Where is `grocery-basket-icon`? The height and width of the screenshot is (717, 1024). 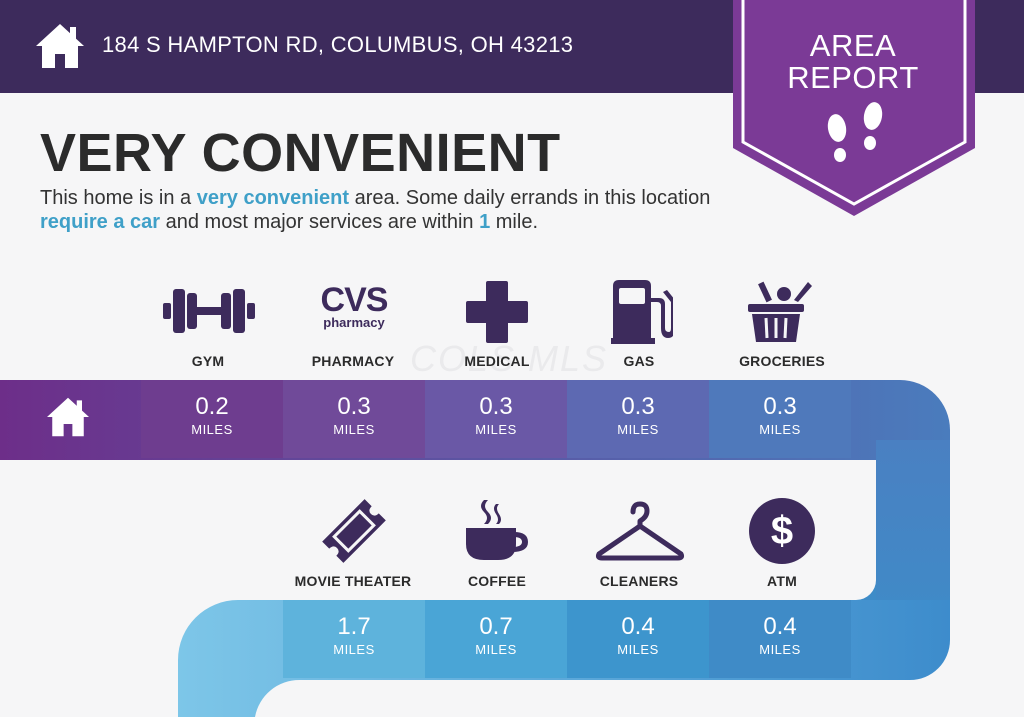
grocery-basket-icon is located at coordinates (780, 311).